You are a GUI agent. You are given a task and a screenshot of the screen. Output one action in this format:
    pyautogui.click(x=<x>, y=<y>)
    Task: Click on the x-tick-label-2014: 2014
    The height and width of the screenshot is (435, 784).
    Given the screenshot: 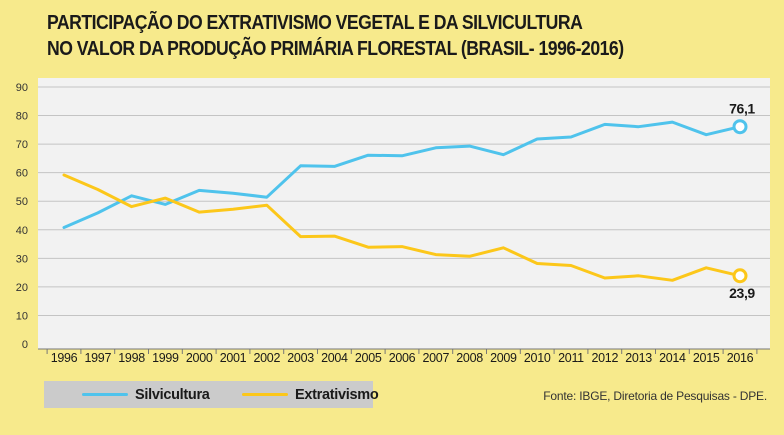 What is the action you would take?
    pyautogui.click(x=672, y=358)
    